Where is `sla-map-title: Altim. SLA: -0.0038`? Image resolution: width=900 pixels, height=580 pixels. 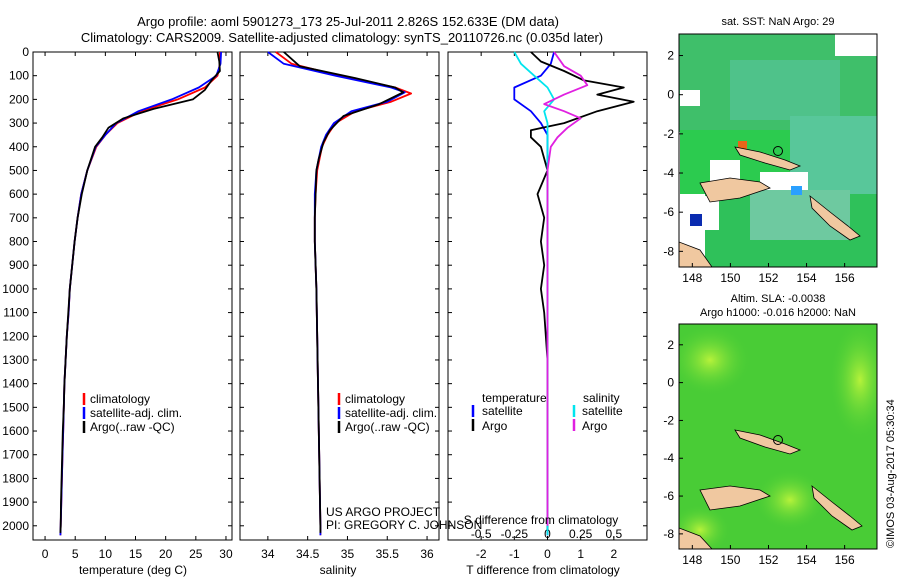
sla-map-title: Altim. SLA: -0.0038 is located at coordinates (778, 299).